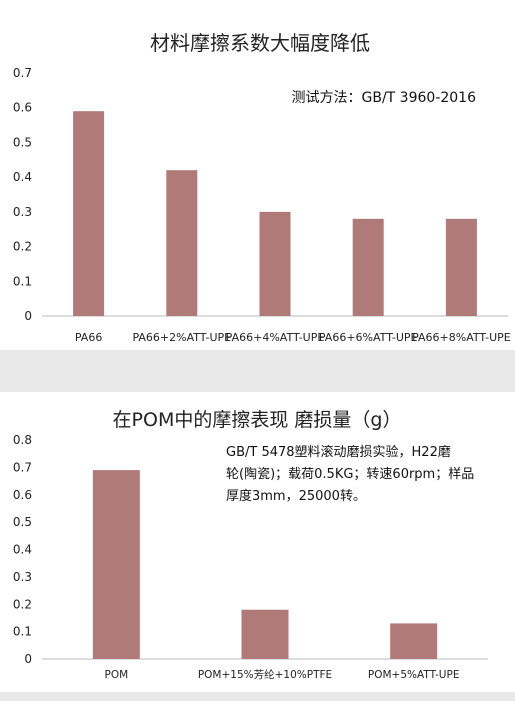  Describe the element at coordinates (88, 337) in the screenshot. I see `x-category-label: PA66` at that location.